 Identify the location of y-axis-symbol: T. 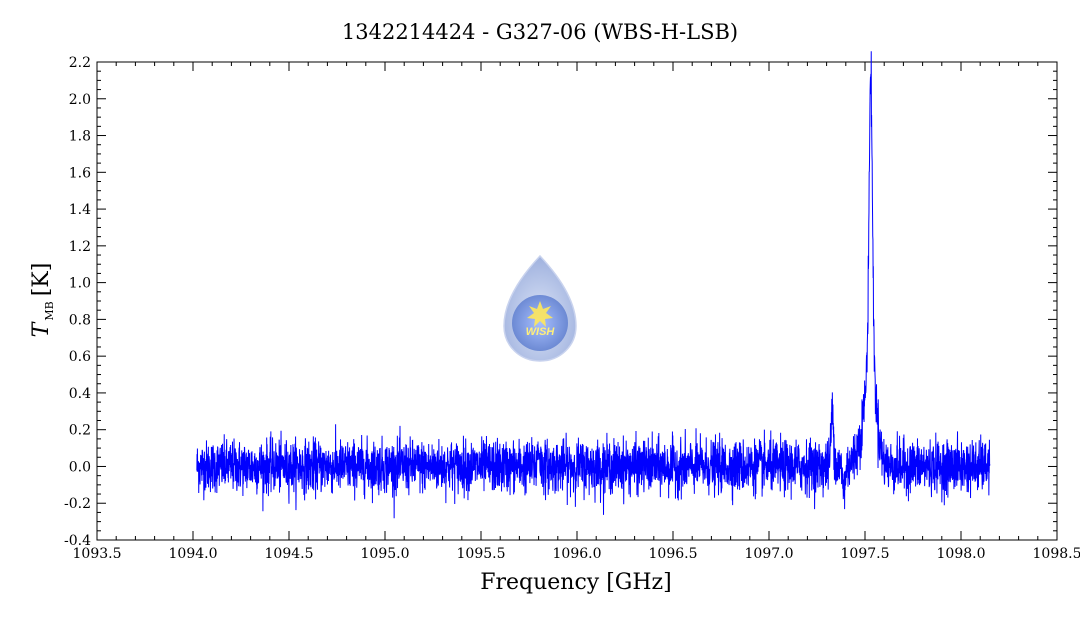
(41, 328).